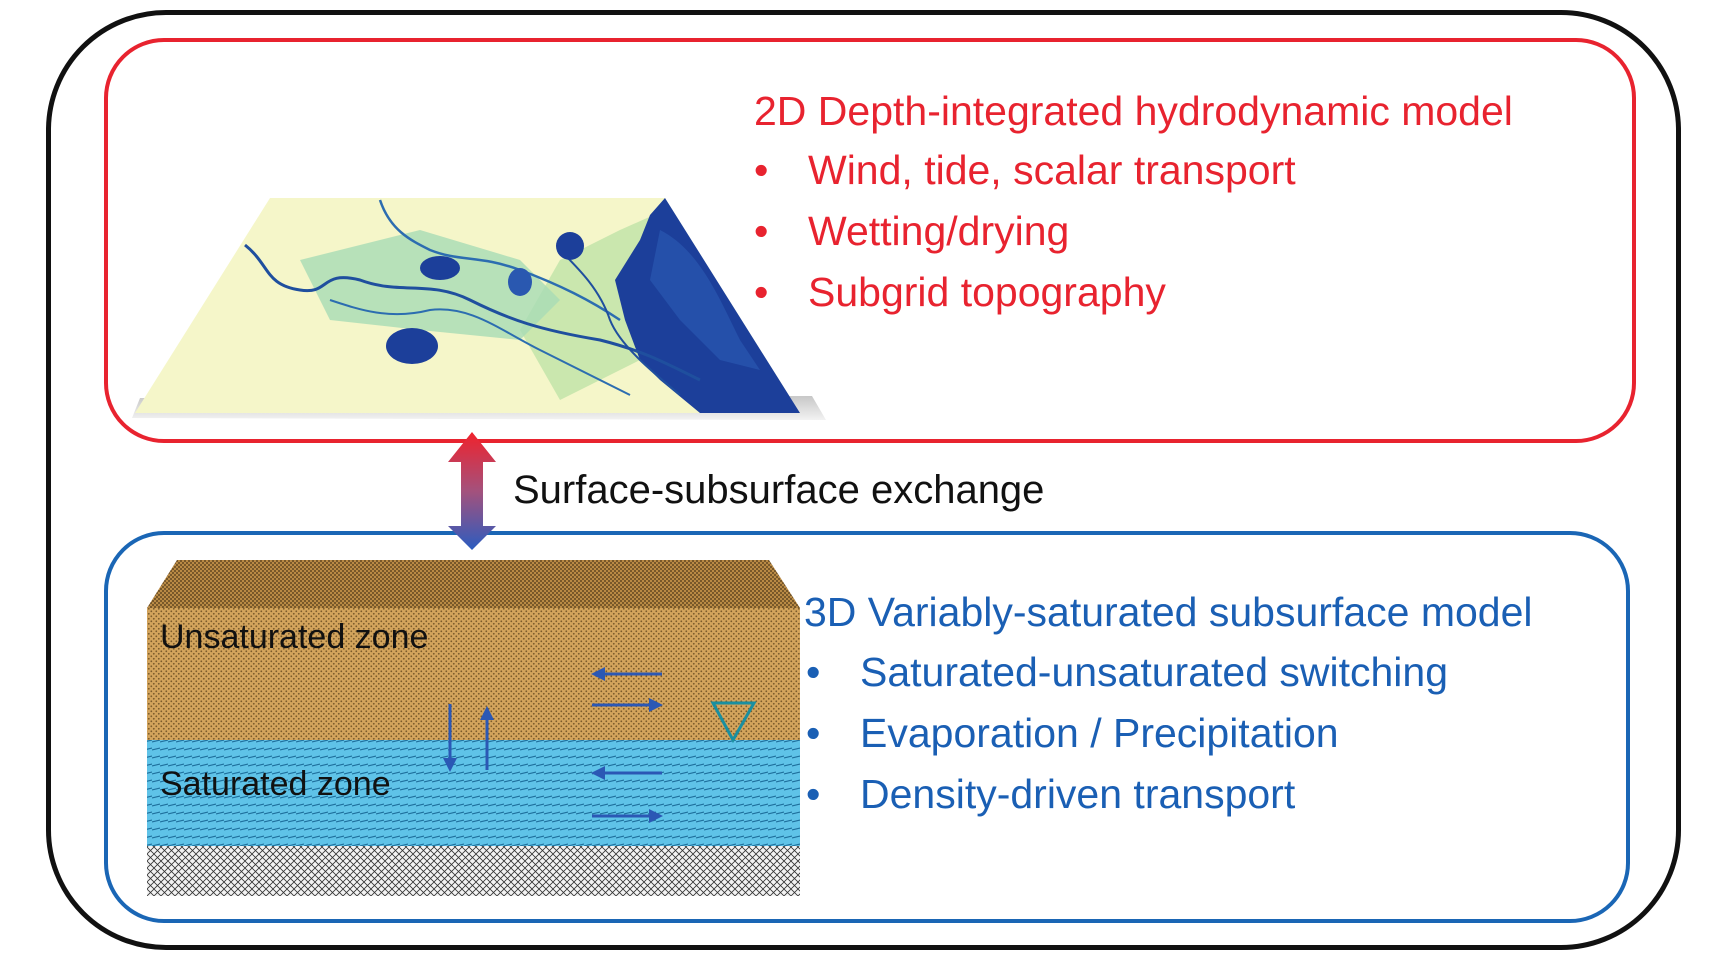 This screenshot has width=1720, height=964. What do you see at coordinates (472, 491) in the screenshot?
I see `exchange-arrow` at bounding box center [472, 491].